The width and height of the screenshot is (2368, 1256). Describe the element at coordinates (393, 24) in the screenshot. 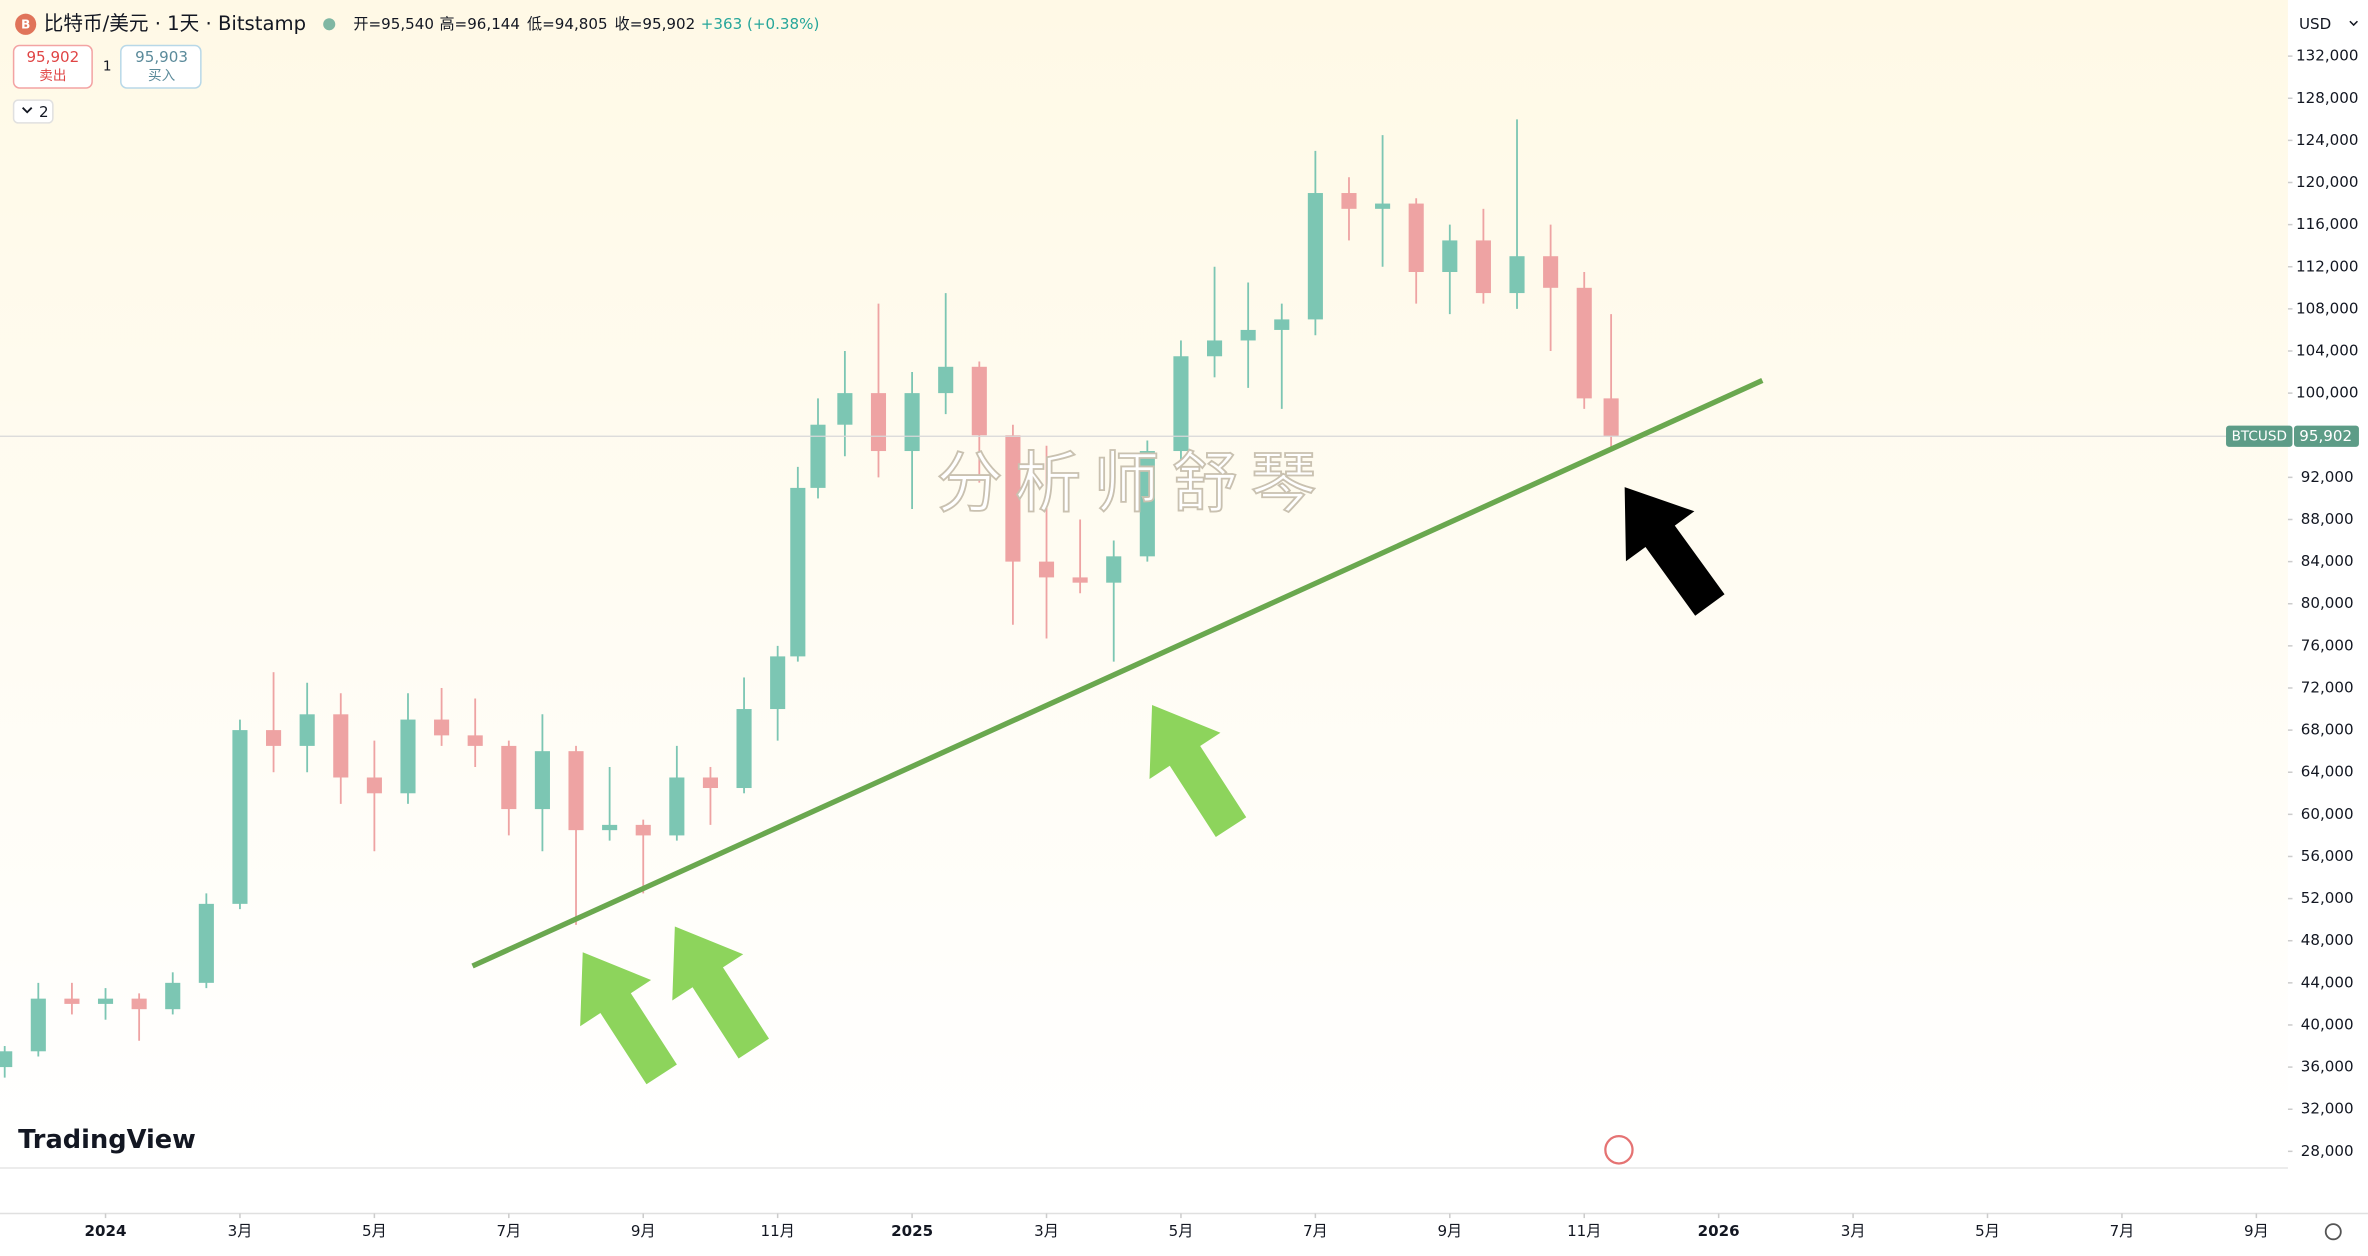

I see `ohlc-open: 开=95,540` at that location.